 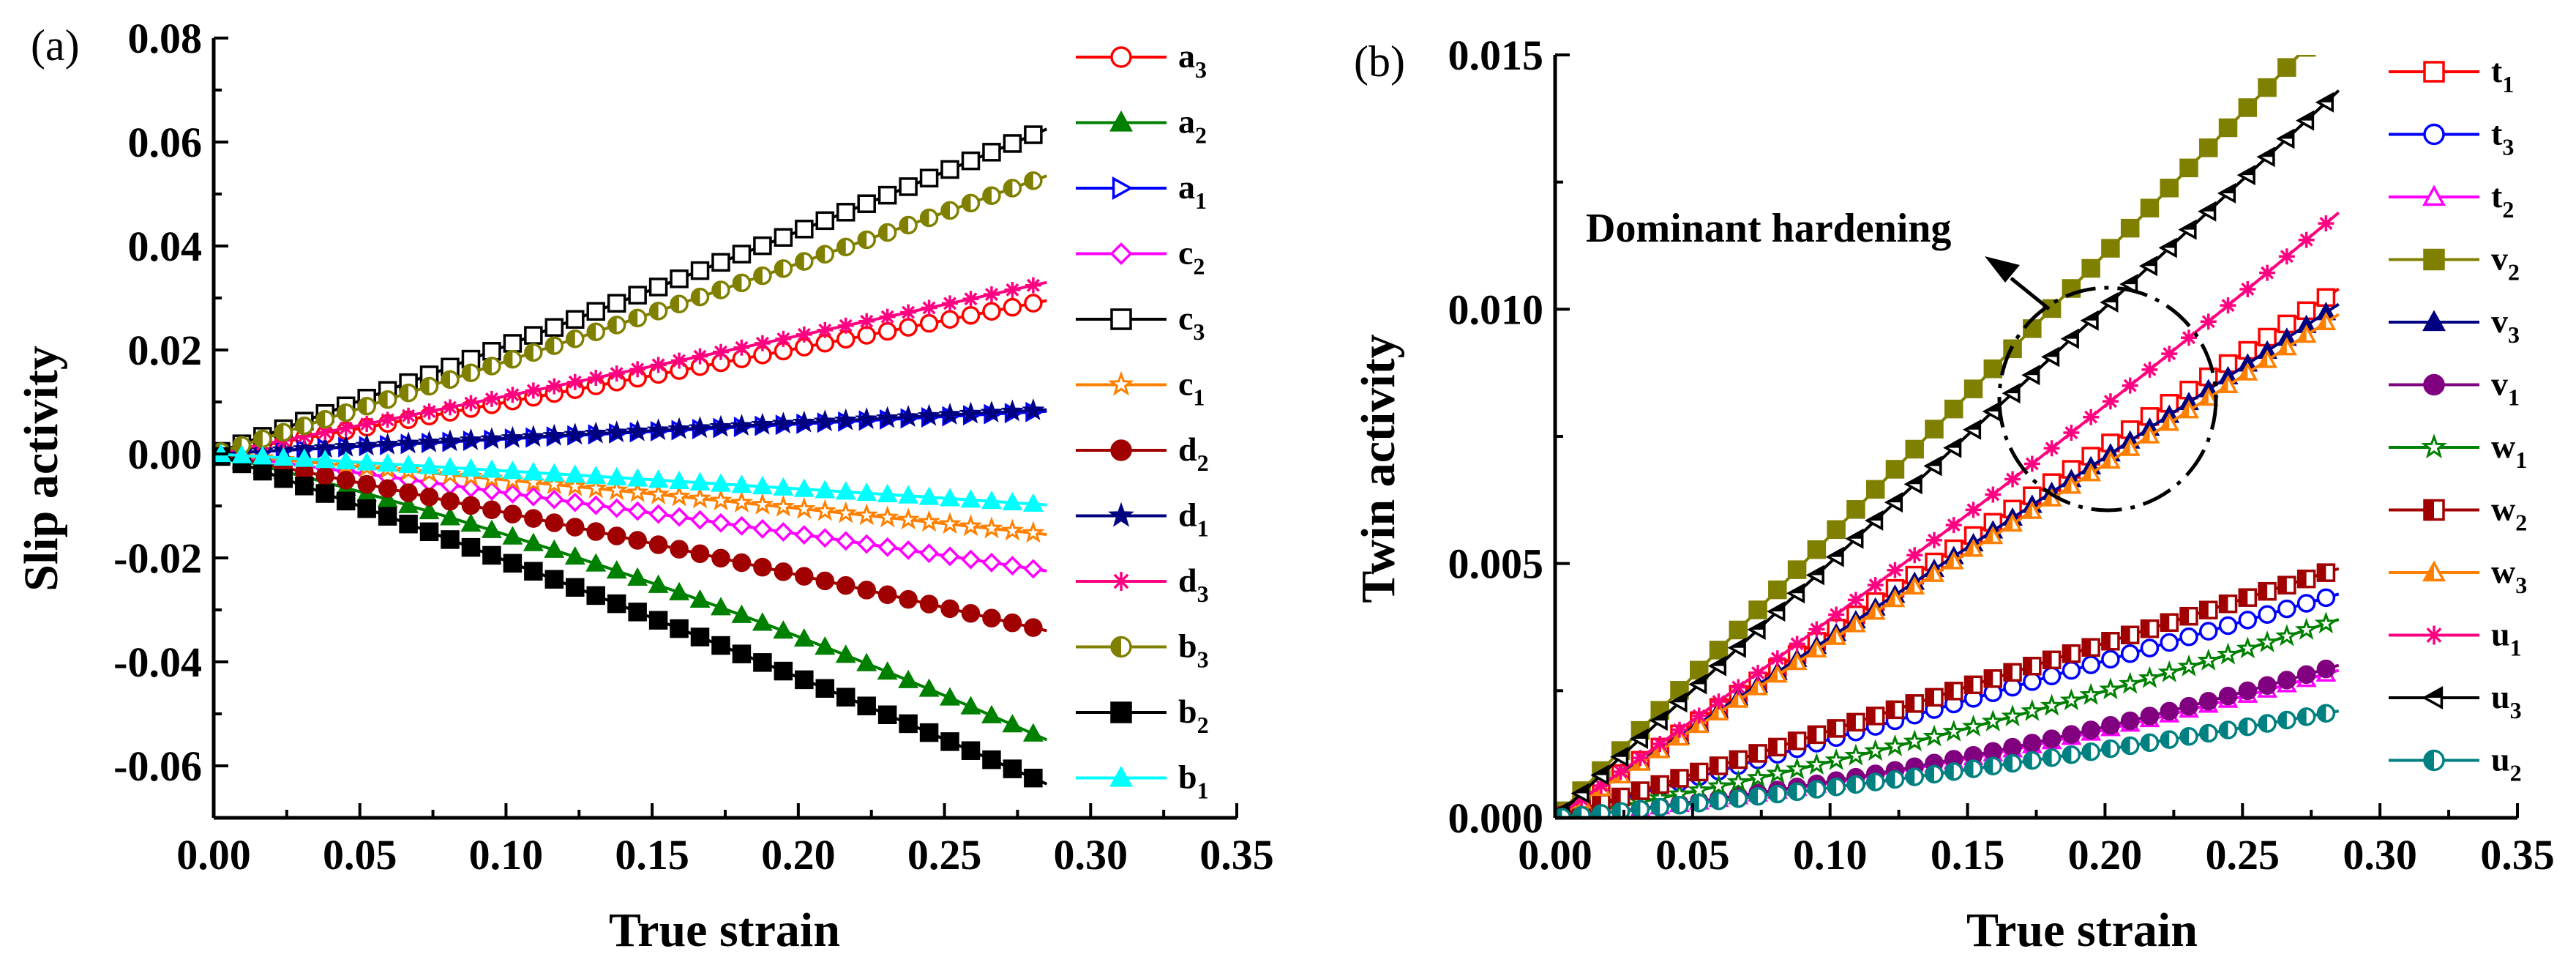 What do you see at coordinates (1033, 303) in the screenshot?
I see `series-a3-point` at bounding box center [1033, 303].